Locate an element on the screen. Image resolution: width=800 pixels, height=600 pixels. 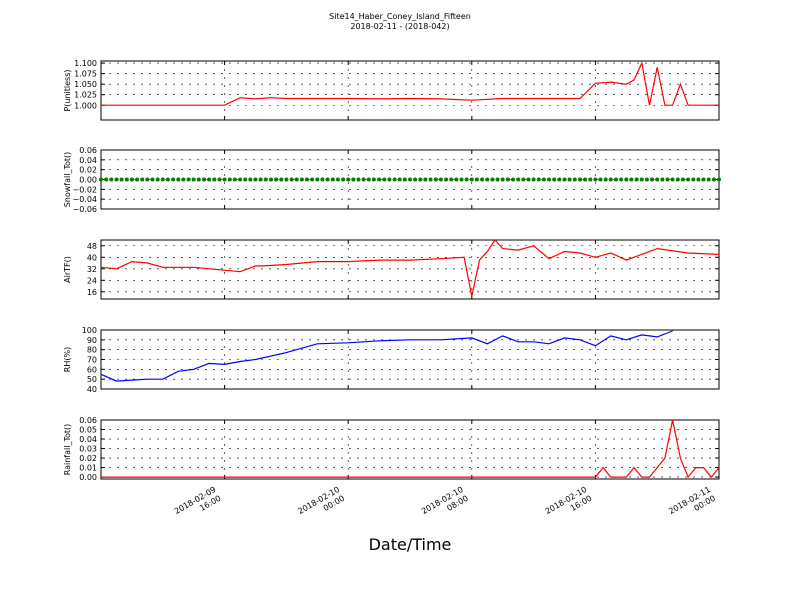
figure-subtitle: 2018-02-11 - (2018-042) is located at coordinates (399, 26).